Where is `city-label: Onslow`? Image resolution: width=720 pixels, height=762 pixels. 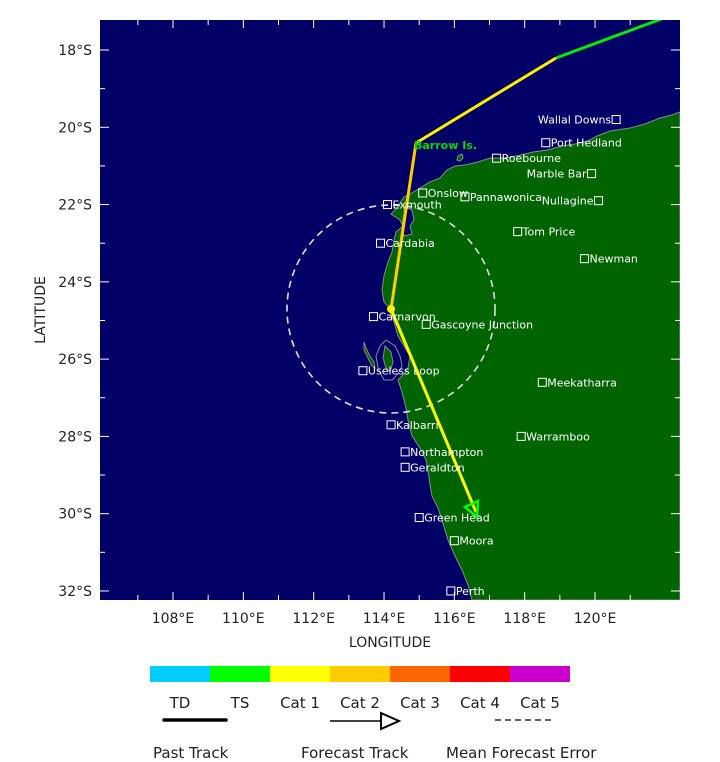 city-label: Onslow is located at coordinates (448, 193).